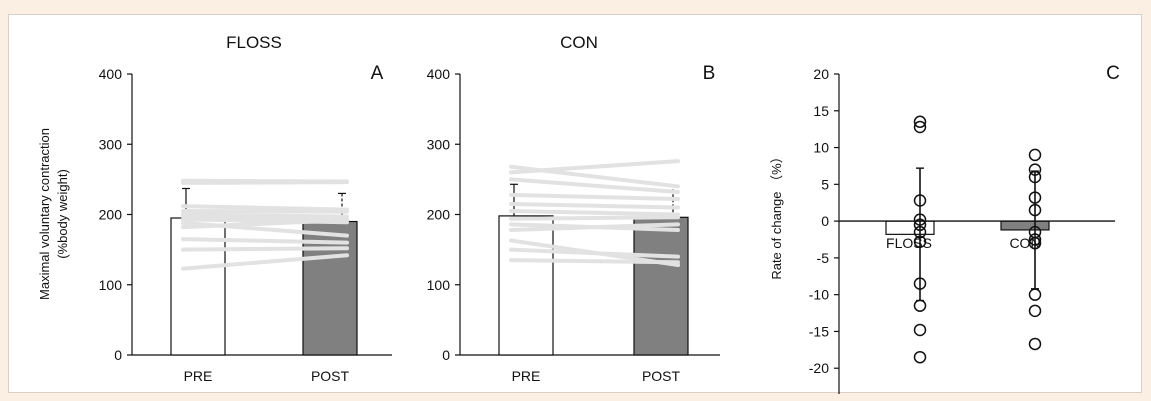  Describe the element at coordinates (526, 285) in the screenshot. I see `bar-pre` at that location.